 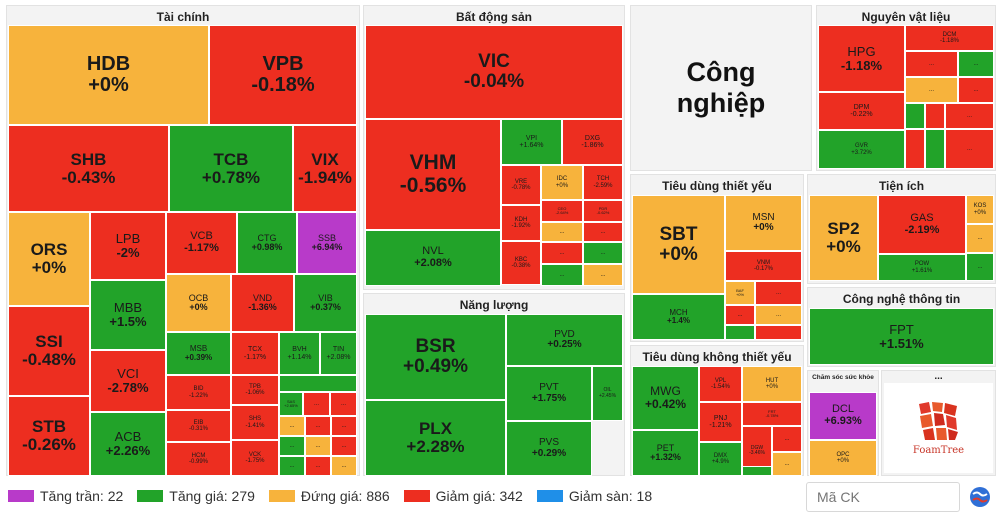 I want to click on stock-cell-vnd: VND -1.36%, so click(x=262, y=303).